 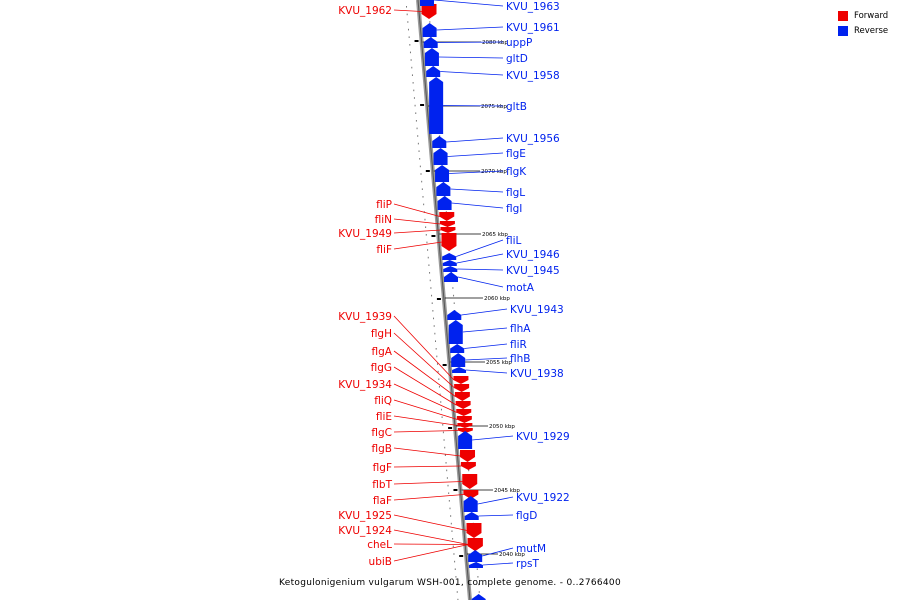 I want to click on reverse-gene-label: flhB, so click(x=520, y=359).